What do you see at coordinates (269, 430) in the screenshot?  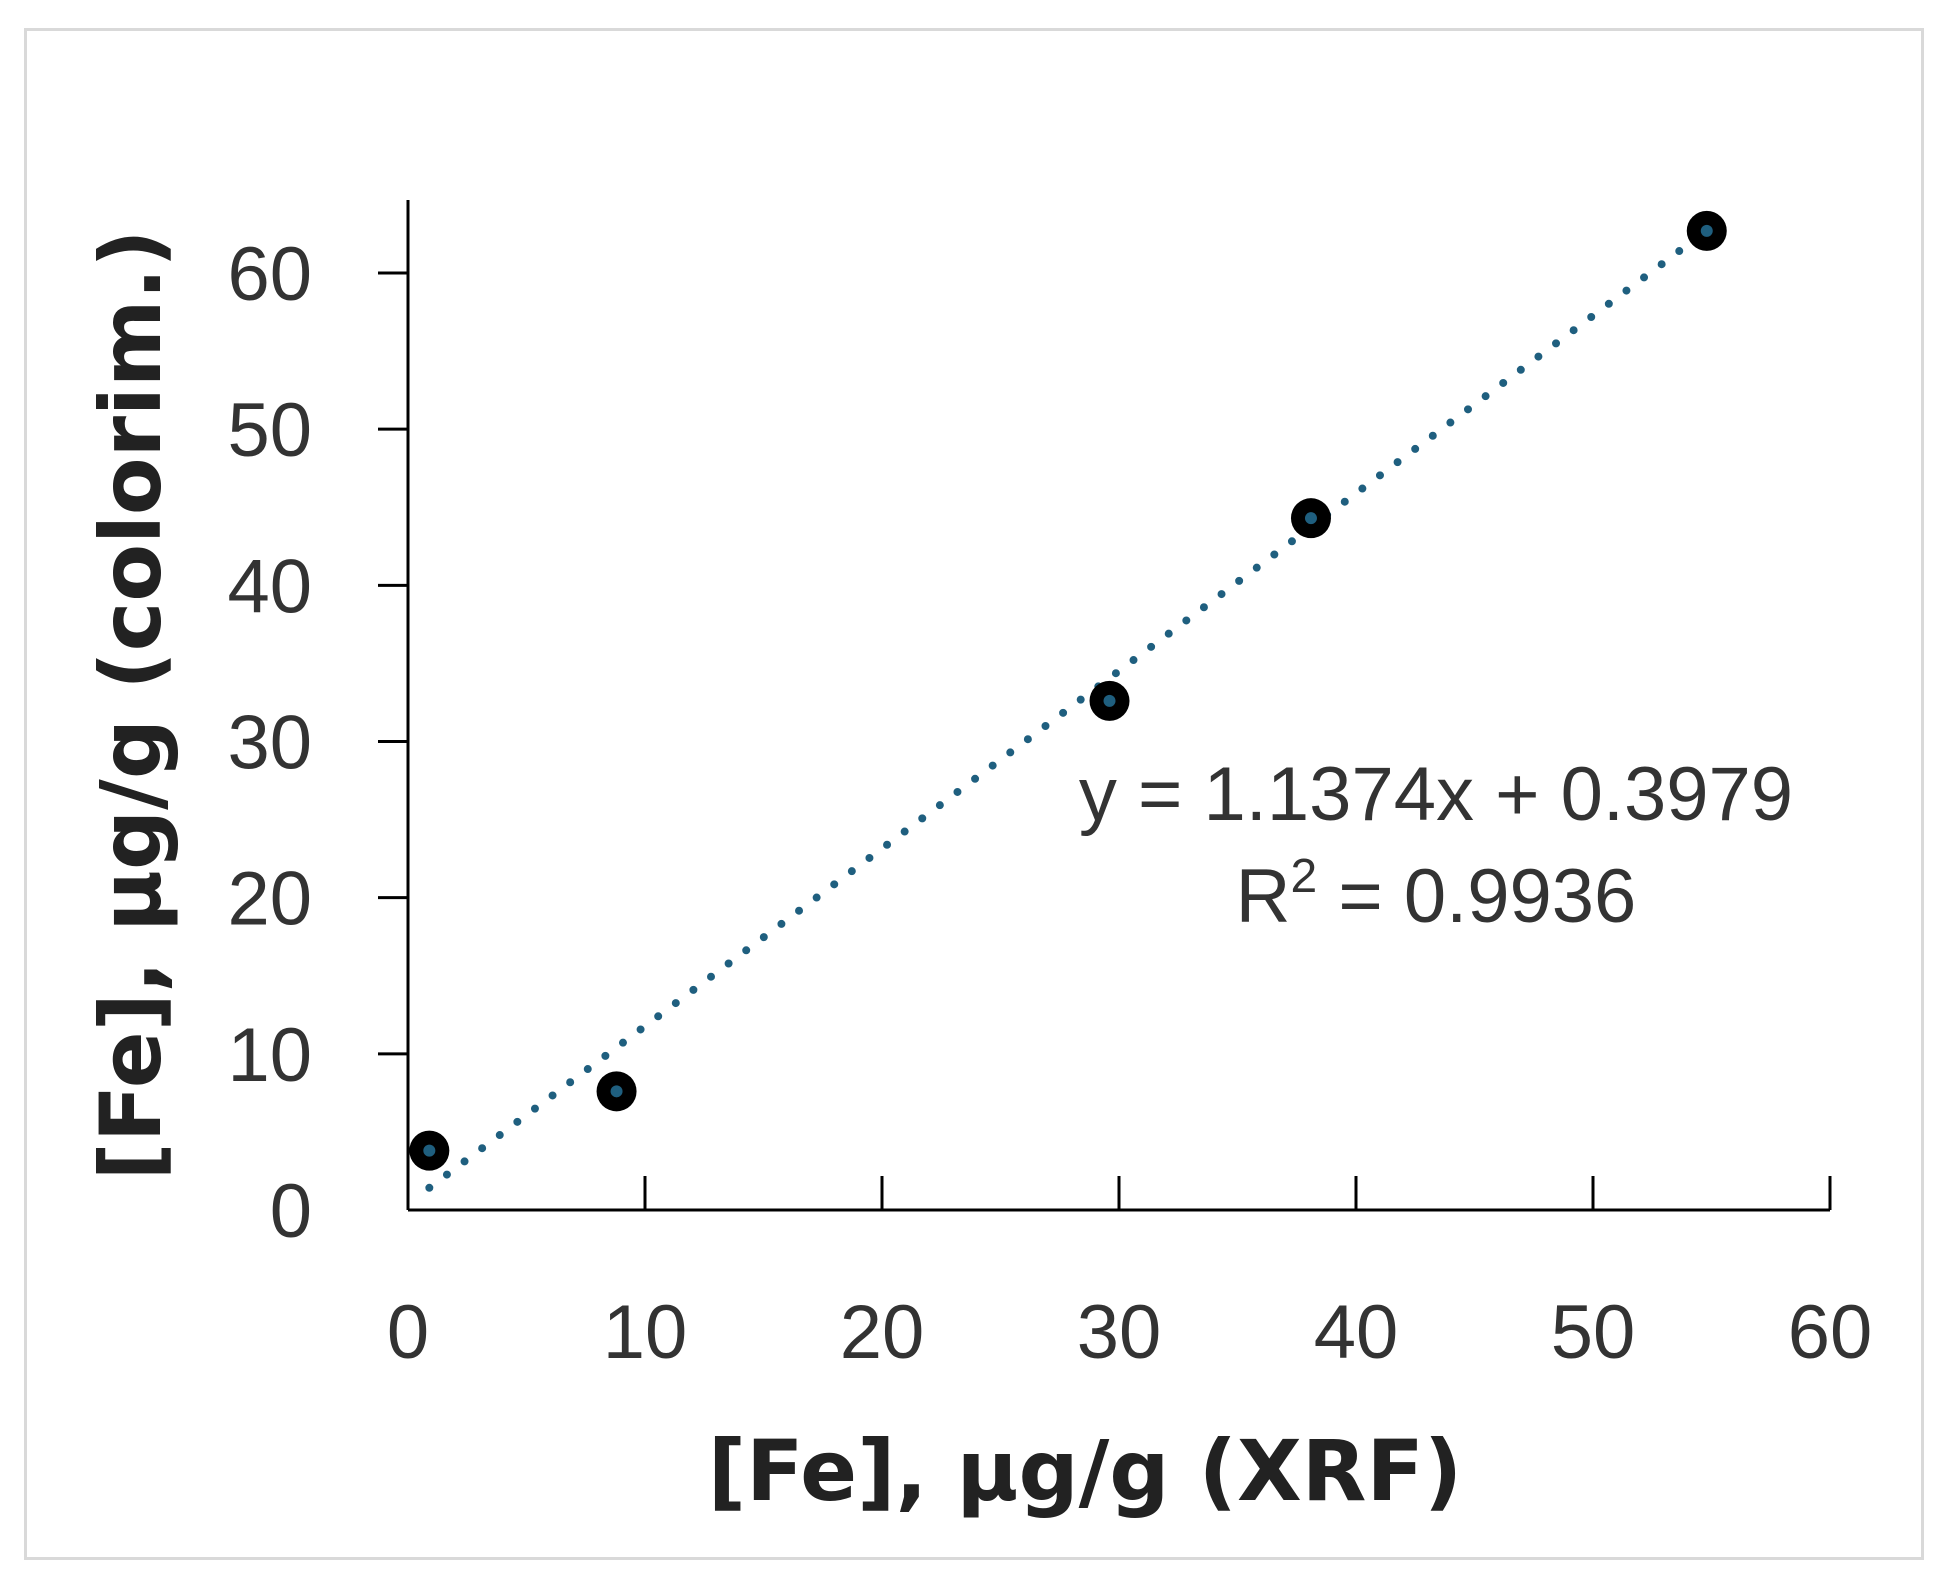 I see `y-tick-label: 50` at bounding box center [269, 430].